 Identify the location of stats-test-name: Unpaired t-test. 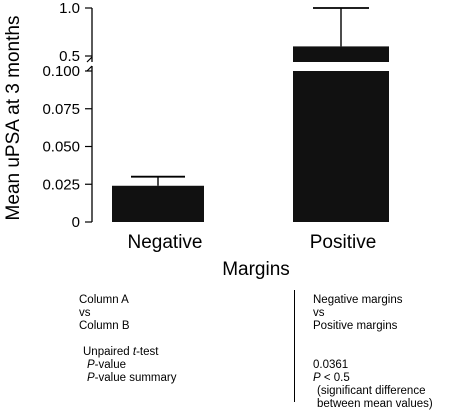
(121, 352).